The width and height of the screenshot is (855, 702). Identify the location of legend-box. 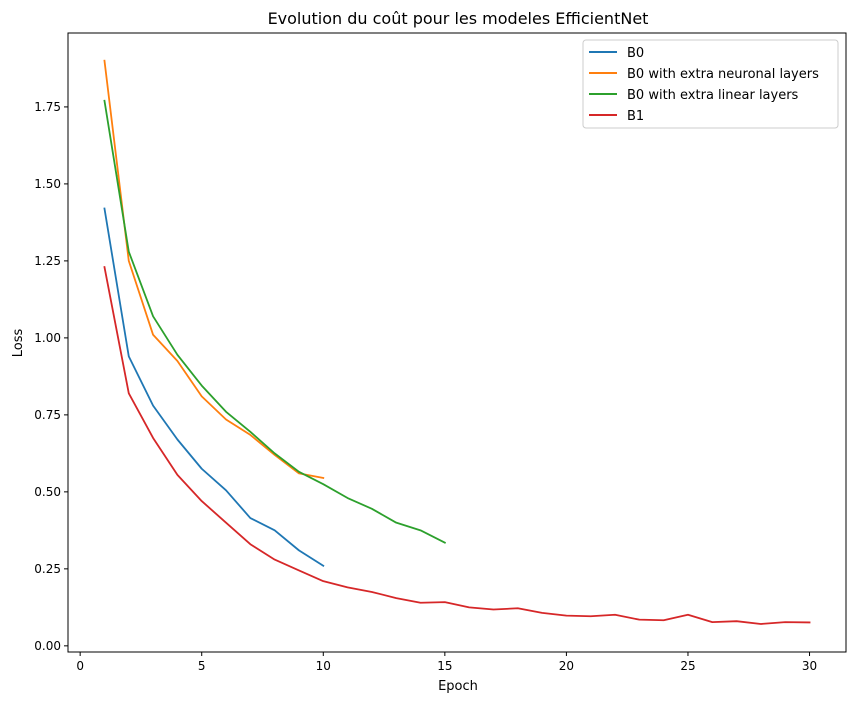
(710, 84).